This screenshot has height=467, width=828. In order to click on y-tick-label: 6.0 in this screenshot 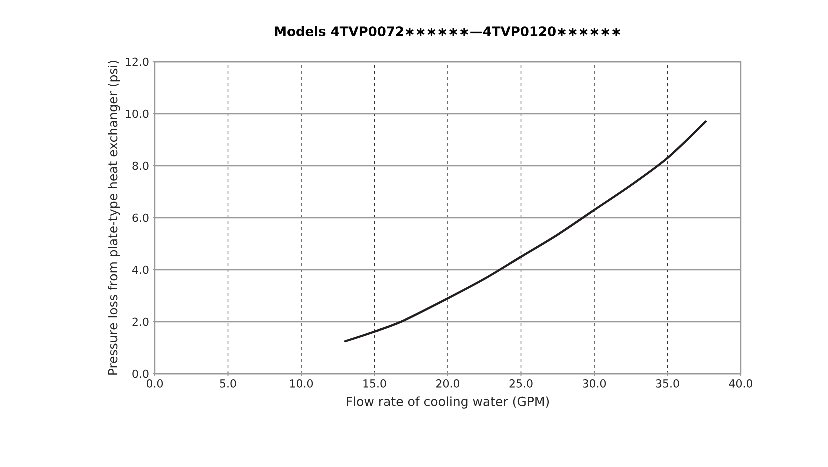, I will do `click(140, 218)`.